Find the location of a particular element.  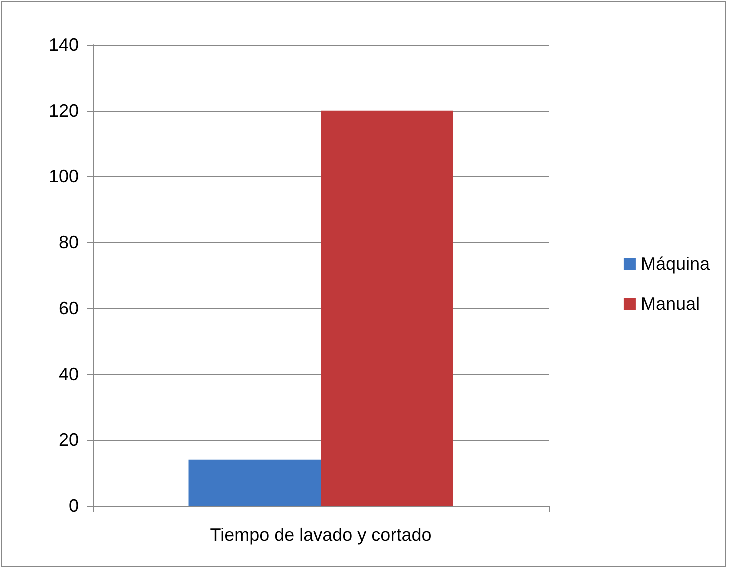

y-tick-label: 80 is located at coordinates (68, 242).